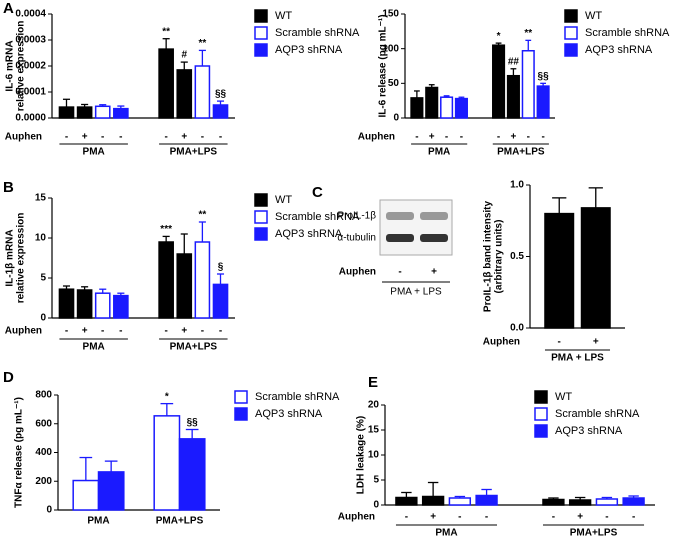 The height and width of the screenshot is (541, 676). What do you see at coordinates (19, 452) in the screenshot?
I see `y-axis-label: TNFα release (pg mL⁻¹)` at bounding box center [19, 452].